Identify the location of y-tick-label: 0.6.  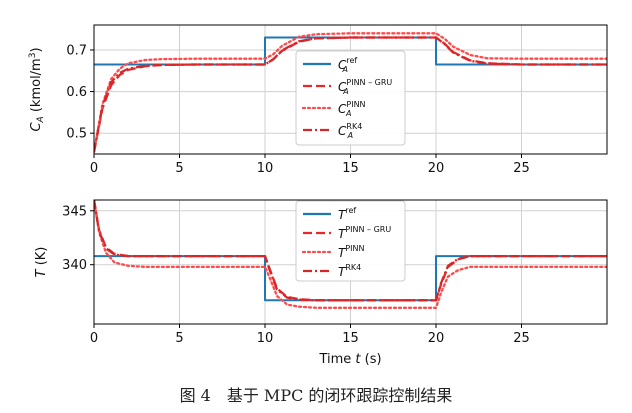
(76, 92).